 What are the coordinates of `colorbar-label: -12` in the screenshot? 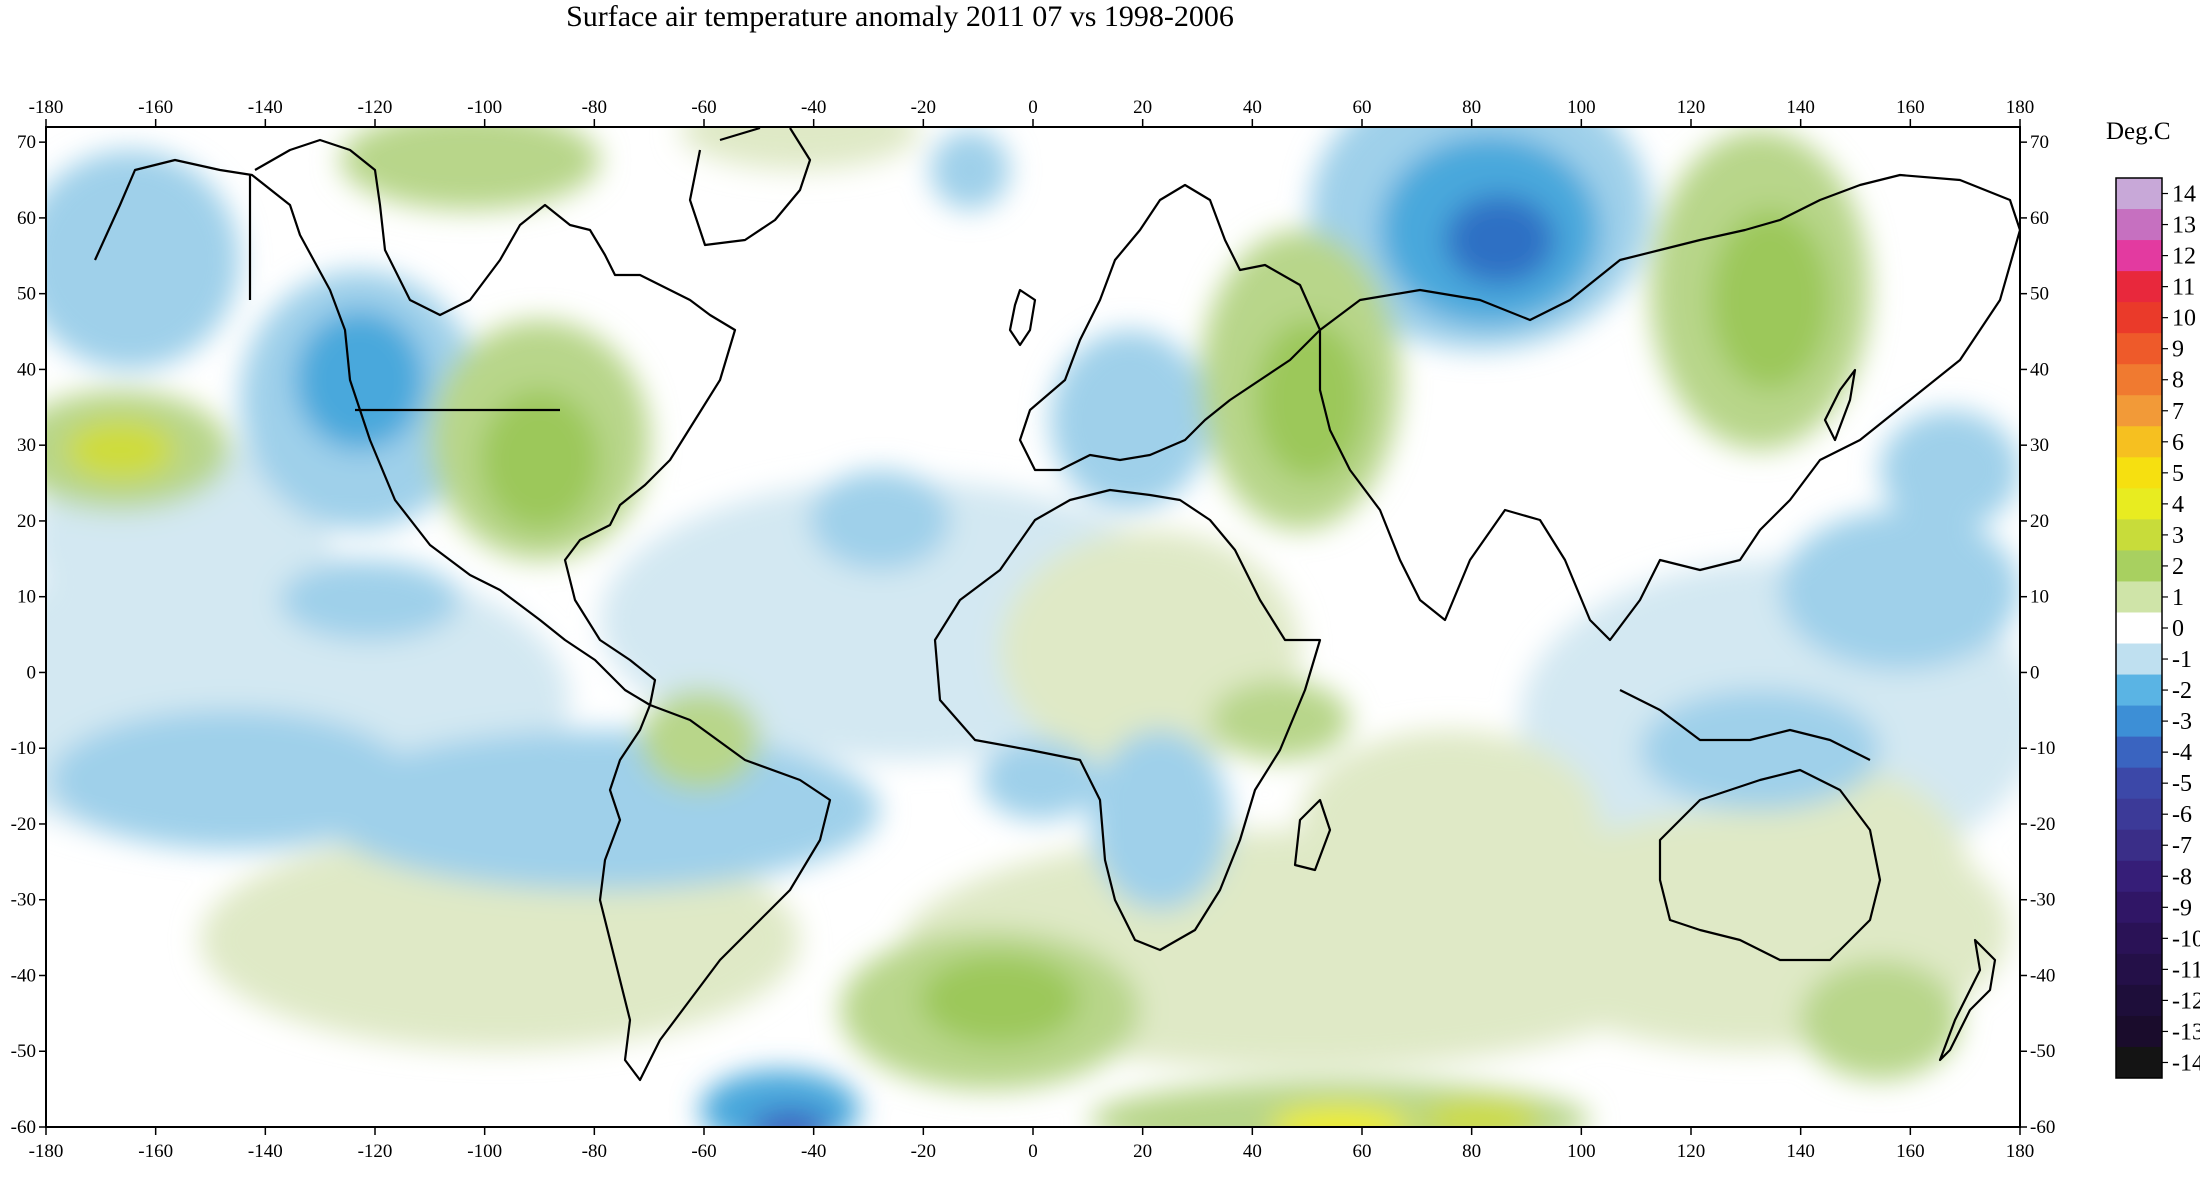 It's located at (2186, 1001).